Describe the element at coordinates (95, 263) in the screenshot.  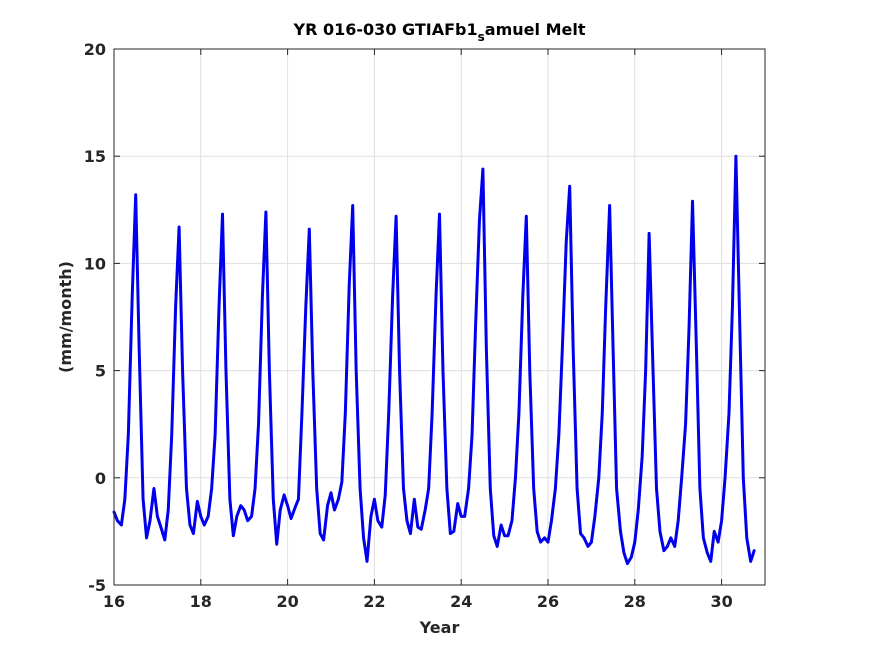
I see `y-tick-label: 10` at that location.